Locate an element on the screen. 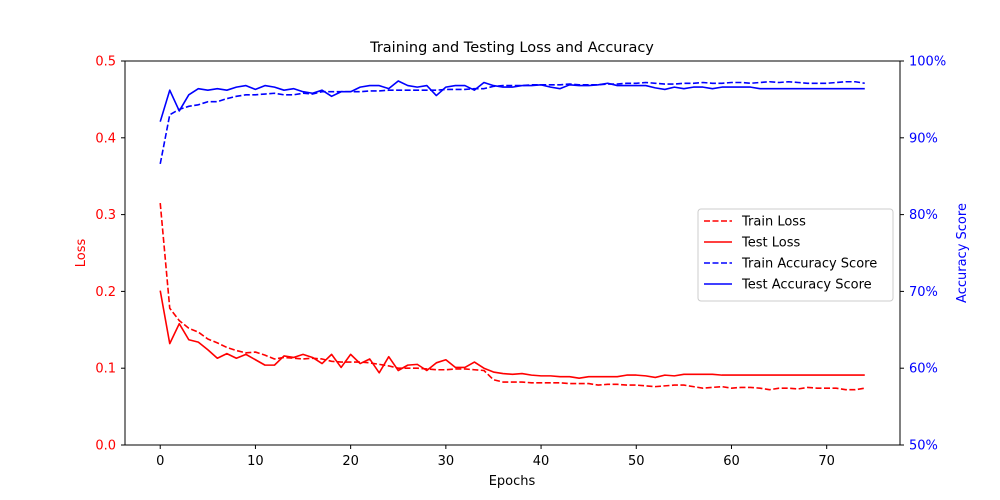  legend-label: Test Loss is located at coordinates (770, 243).